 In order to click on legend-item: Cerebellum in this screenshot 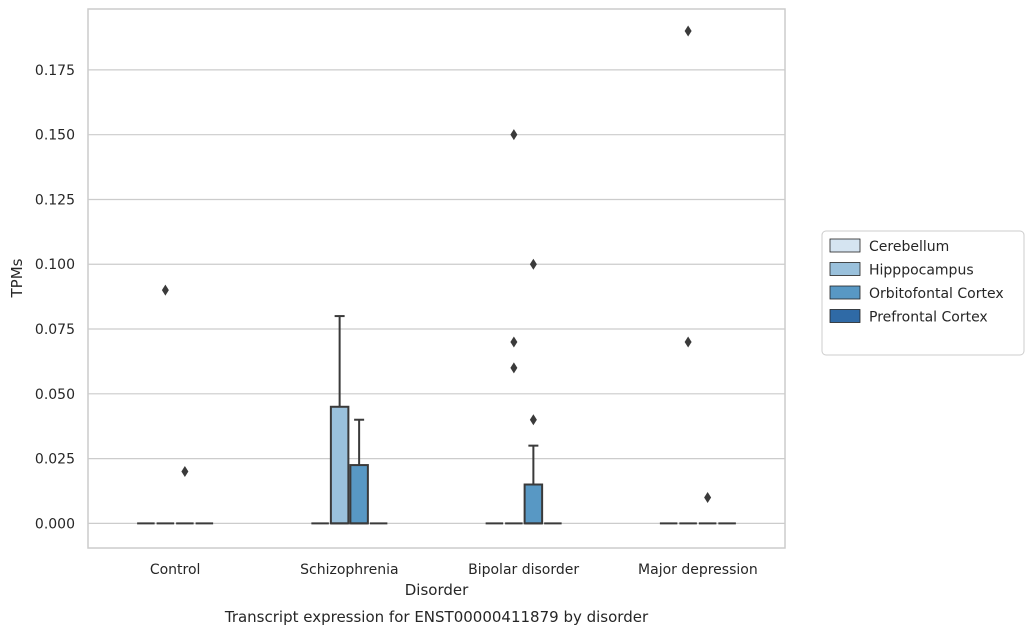, I will do `click(889, 246)`.